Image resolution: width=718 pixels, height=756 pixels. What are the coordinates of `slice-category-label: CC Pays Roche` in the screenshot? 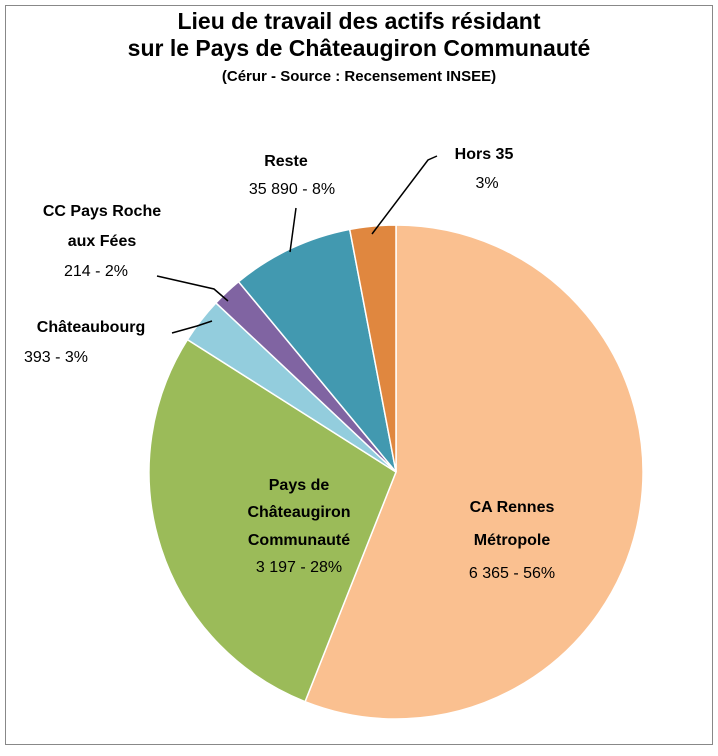 It's located at (102, 211).